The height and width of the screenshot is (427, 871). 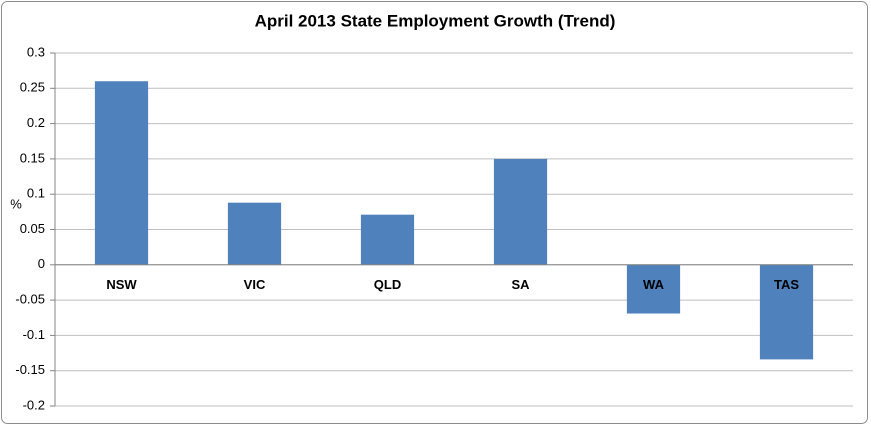 I want to click on y-tick-label: 0.2, so click(x=36, y=122).